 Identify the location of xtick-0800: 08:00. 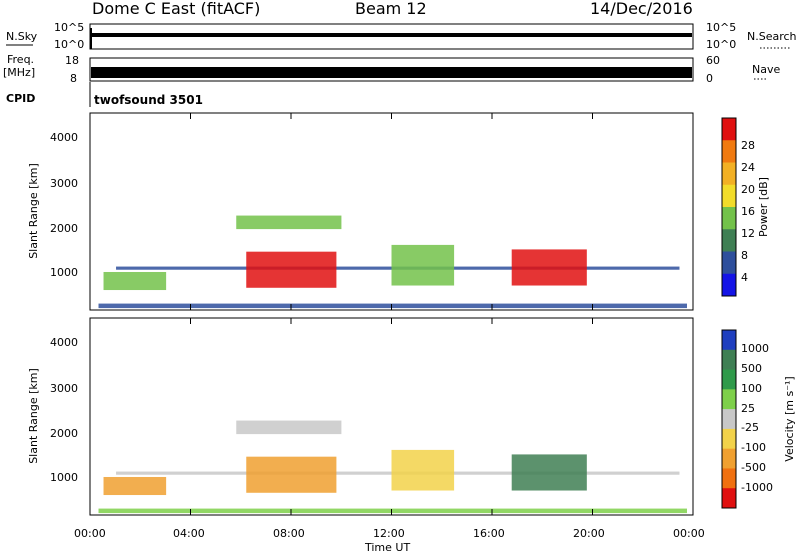
(289, 533).